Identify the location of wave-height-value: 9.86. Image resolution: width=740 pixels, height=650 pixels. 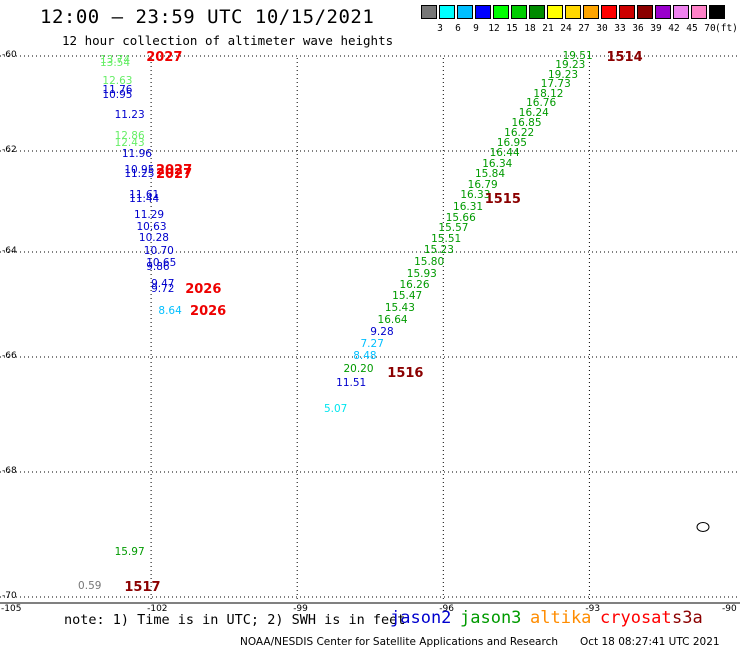
(158, 266).